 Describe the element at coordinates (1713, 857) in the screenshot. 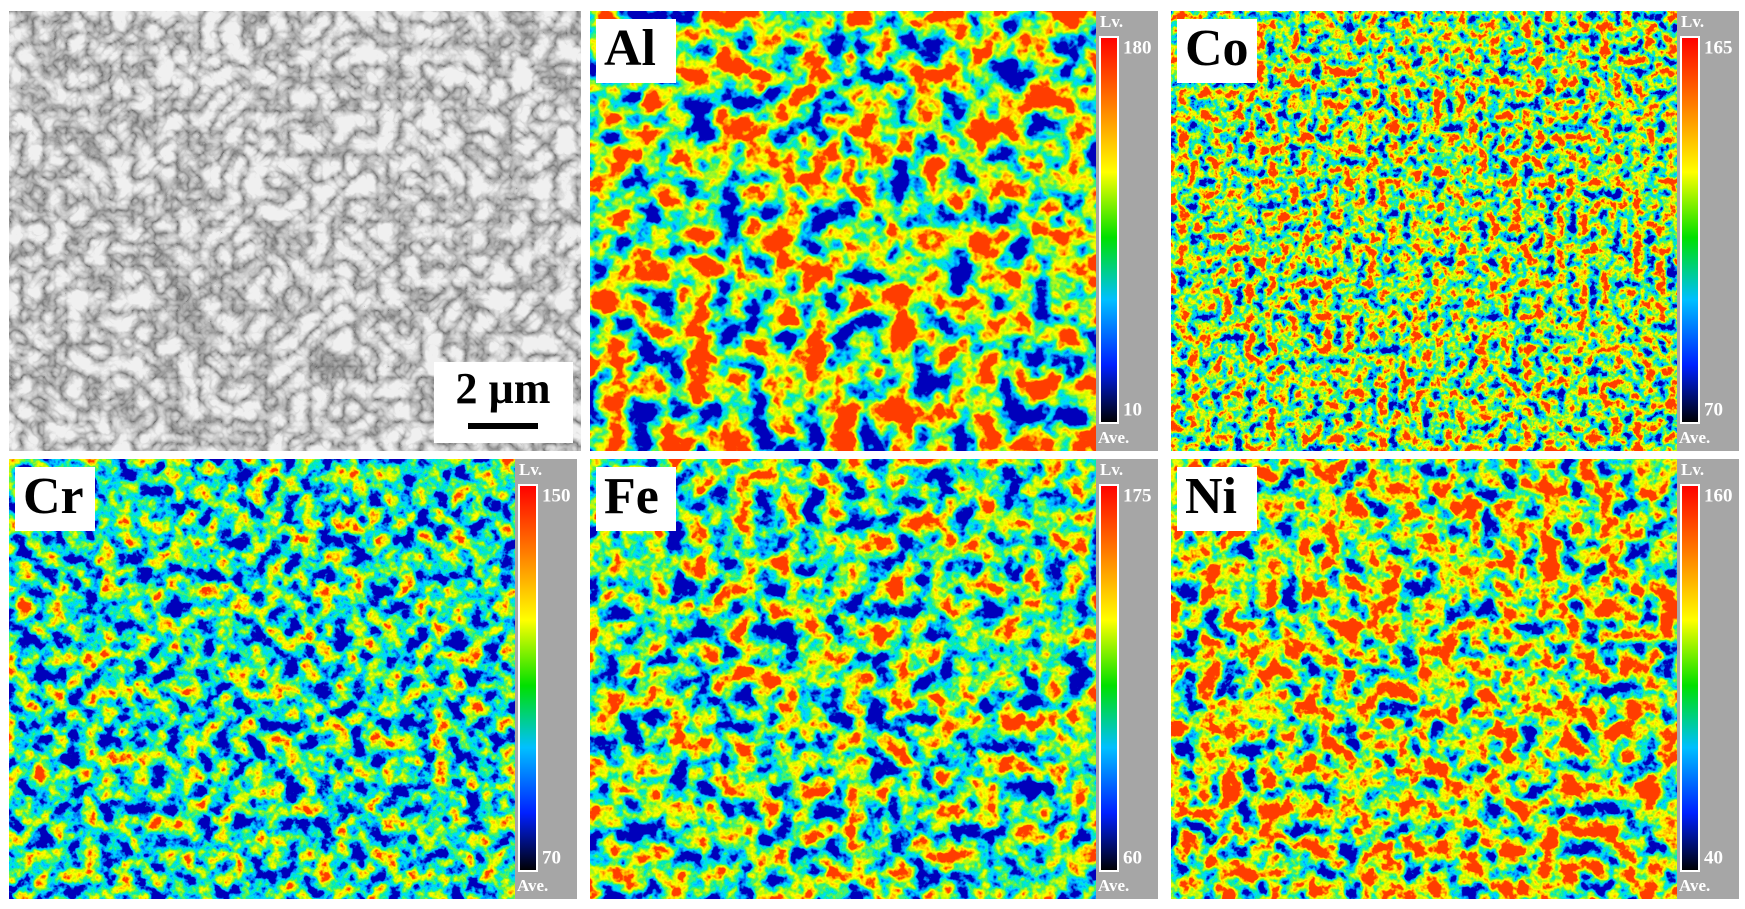

I see `colorbar-min: 40` at that location.